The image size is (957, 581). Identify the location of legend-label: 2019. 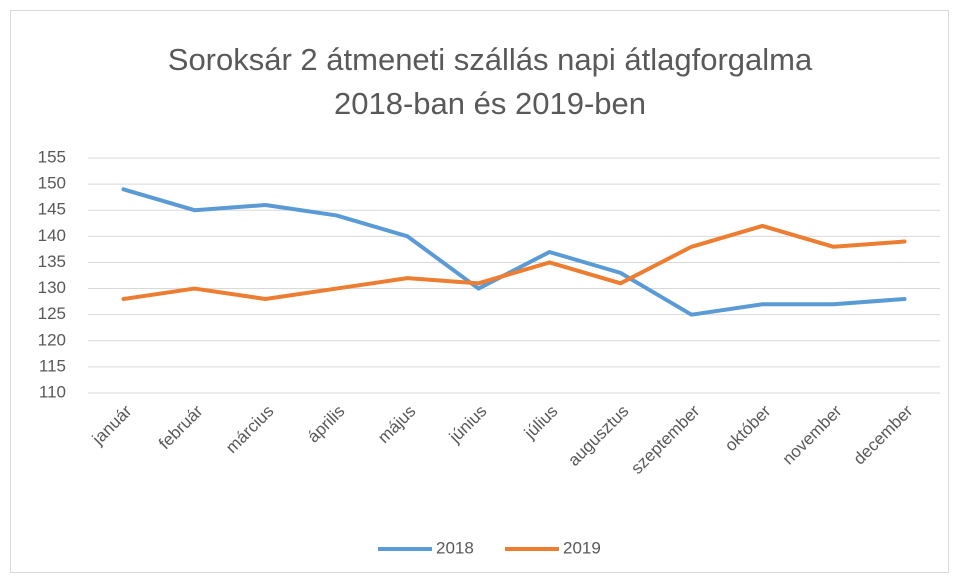
(582, 547).